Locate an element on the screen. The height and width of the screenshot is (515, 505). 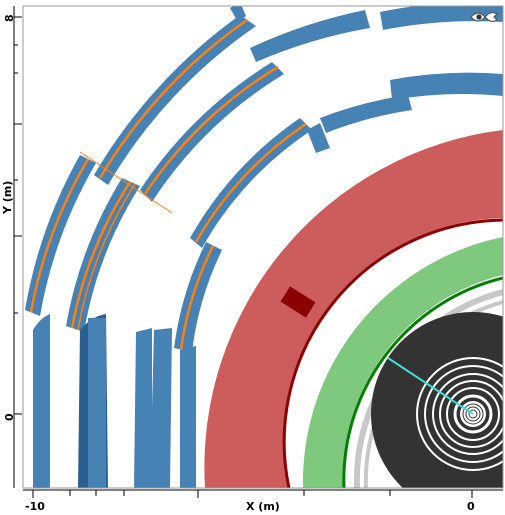
eye-fish-logo-icon is located at coordinates (485, 17).